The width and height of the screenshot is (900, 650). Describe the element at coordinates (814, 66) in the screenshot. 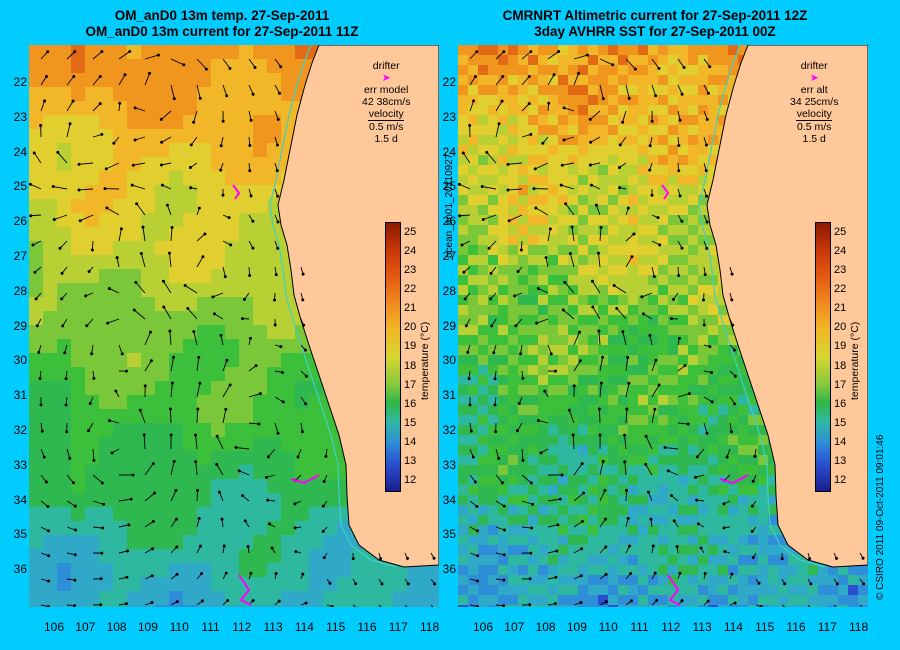

I see `right-legend-drifter: drifter` at that location.